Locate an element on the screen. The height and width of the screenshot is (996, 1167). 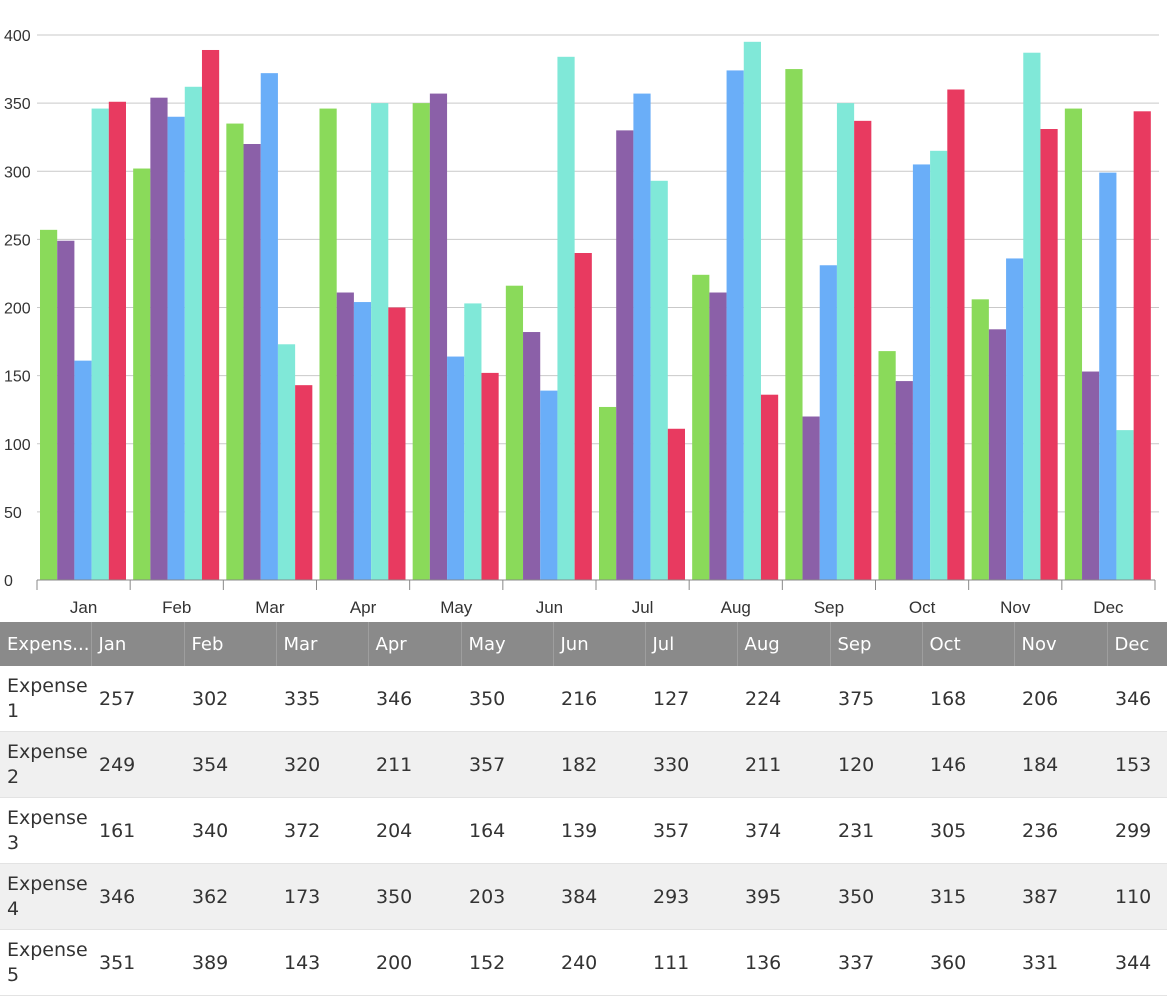
table-cell: 164 is located at coordinates (507, 830).